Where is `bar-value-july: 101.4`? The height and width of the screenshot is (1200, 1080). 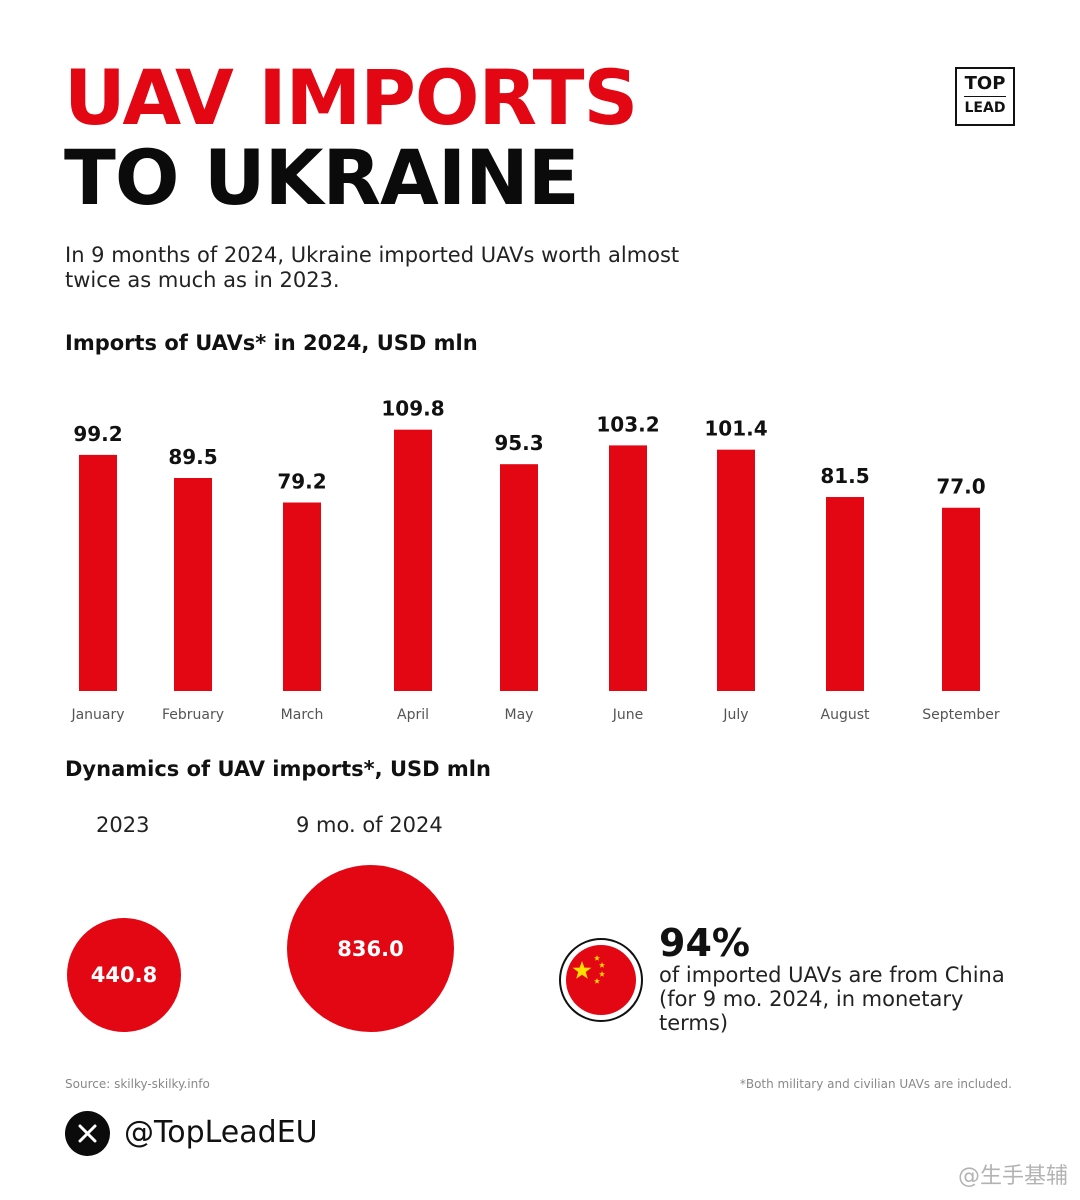
bar-value-july: 101.4 is located at coordinates (735, 429).